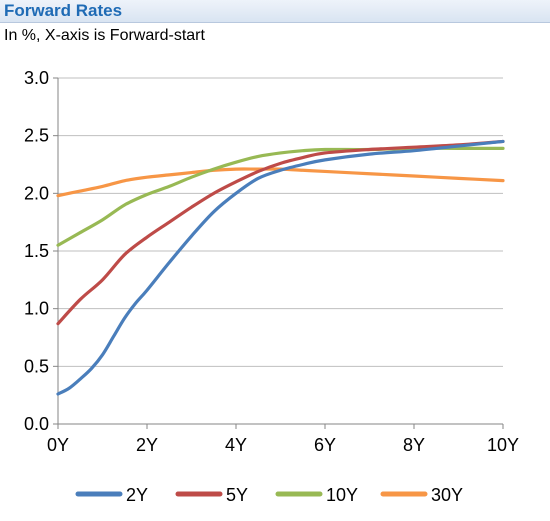  I want to click on y-tick-label: 2.5, so click(36, 136).